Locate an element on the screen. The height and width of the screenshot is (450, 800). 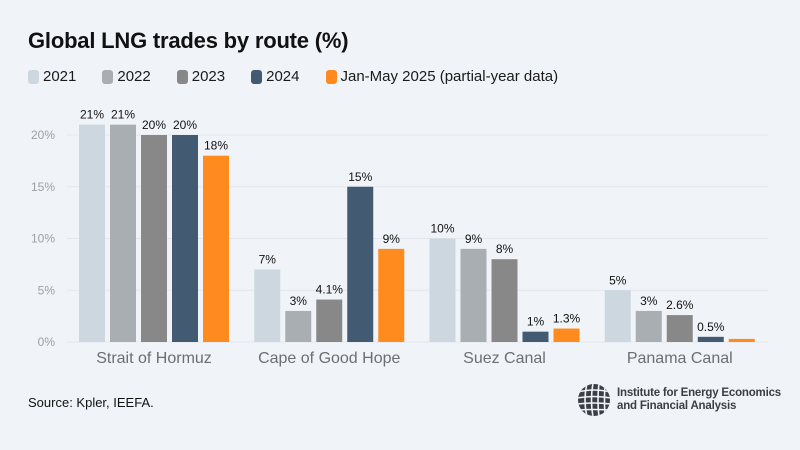
data-label: 15% is located at coordinates (360, 177).